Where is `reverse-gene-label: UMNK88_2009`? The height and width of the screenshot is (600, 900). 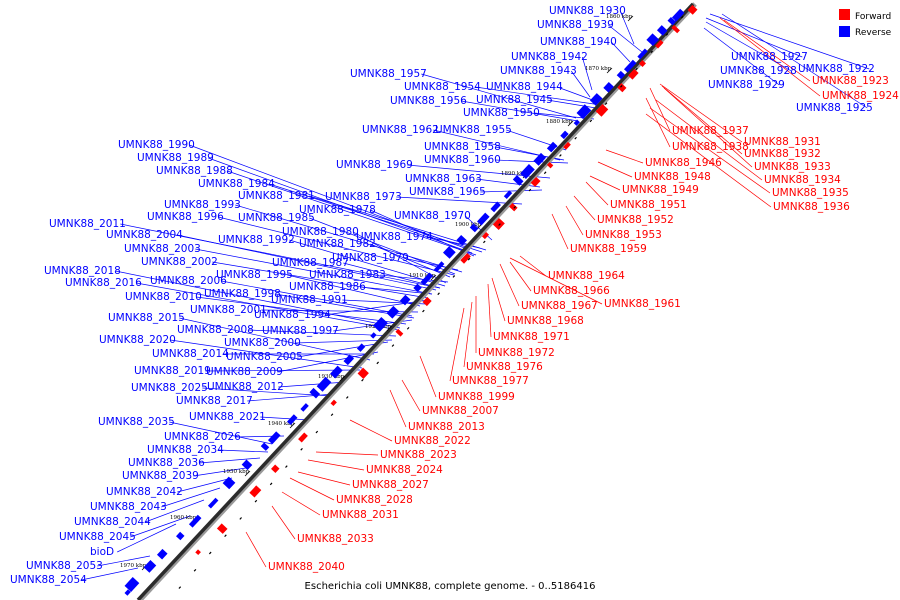 reverse-gene-label: UMNK88_2009 is located at coordinates (244, 372).